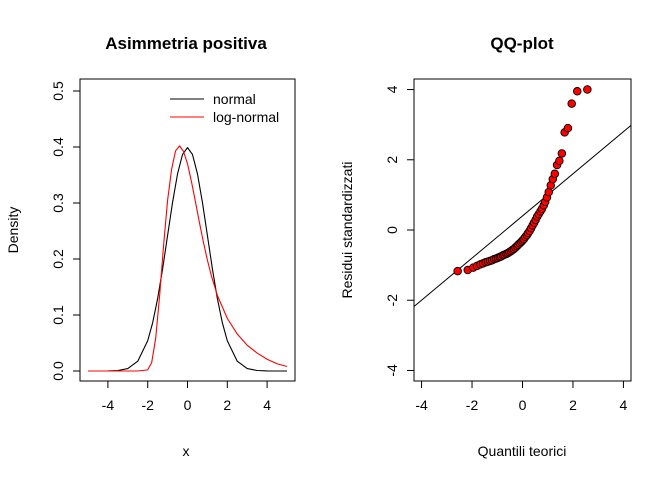  Describe the element at coordinates (392, 370) in the screenshot. I see `qq-y-tick-label: -4` at that location.